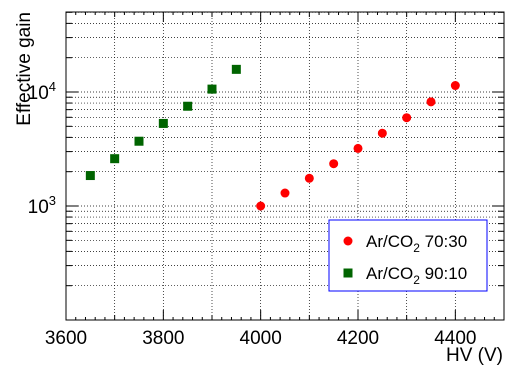  What do you see at coordinates (24, 69) in the screenshot?
I see `y-axis-title: Effective gain` at bounding box center [24, 69].